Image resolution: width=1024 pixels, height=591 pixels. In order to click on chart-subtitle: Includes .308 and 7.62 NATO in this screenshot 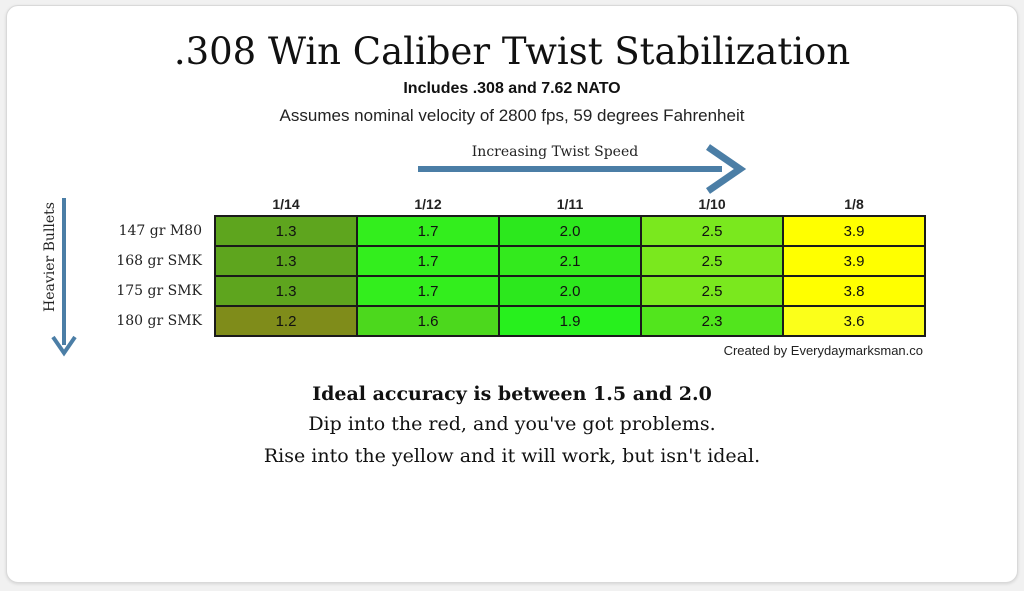, I will do `click(512, 88)`.